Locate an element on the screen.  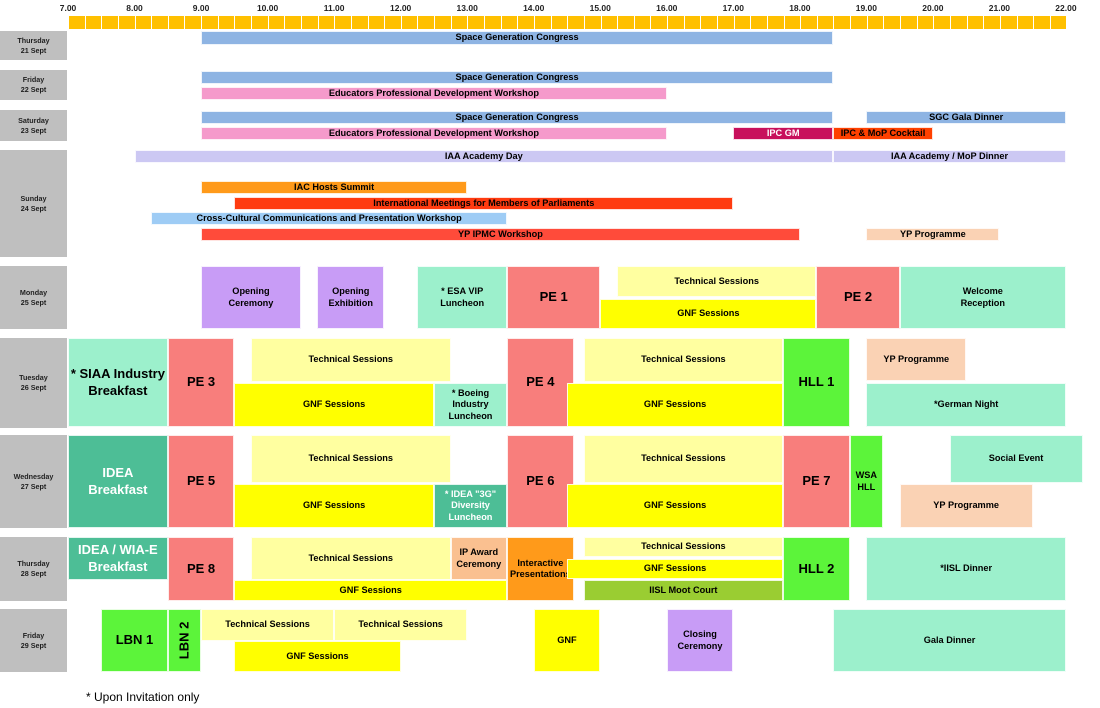
event-block: YP IPMC Workshop is located at coordinates (500, 234).